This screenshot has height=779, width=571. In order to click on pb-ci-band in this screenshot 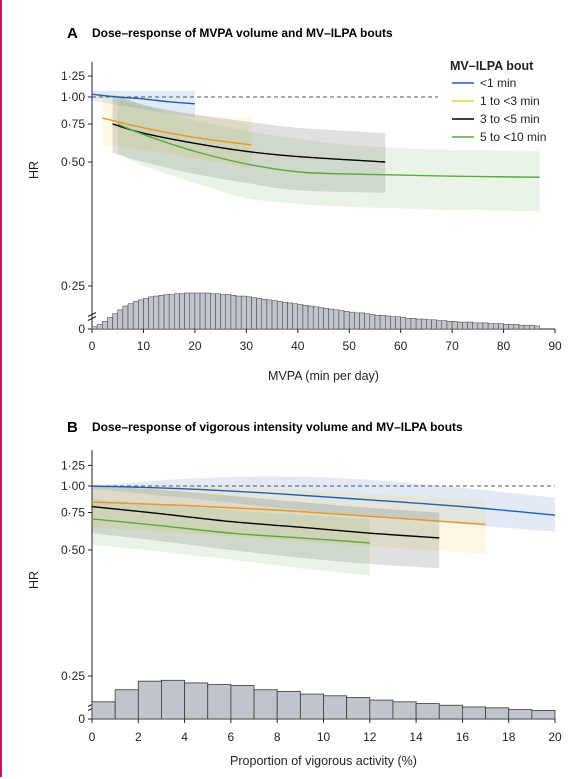, I will do `click(231, 537)`.